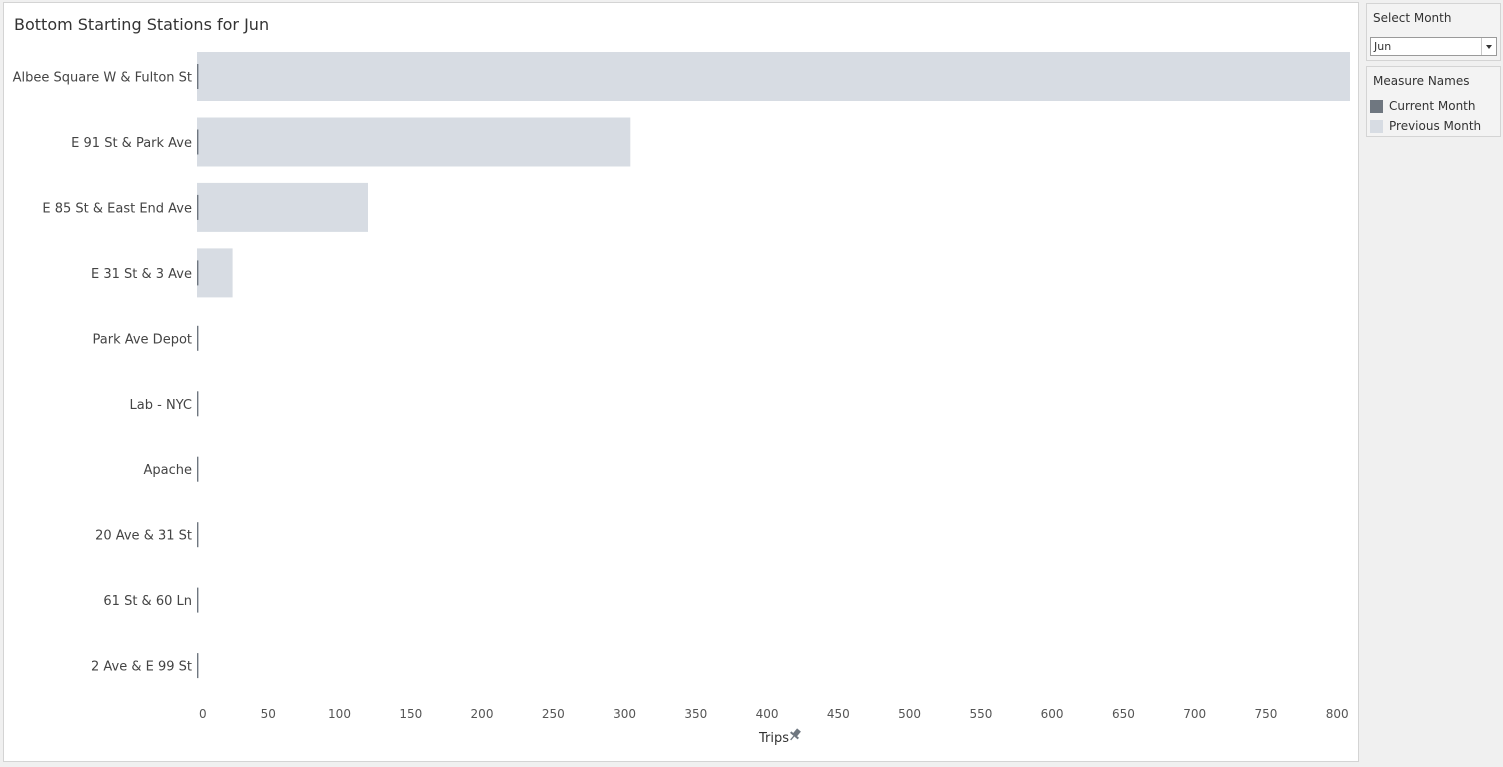 This screenshot has height=767, width=1503. What do you see at coordinates (1376, 126) in the screenshot?
I see `legend-swatch-previous-month` at bounding box center [1376, 126].